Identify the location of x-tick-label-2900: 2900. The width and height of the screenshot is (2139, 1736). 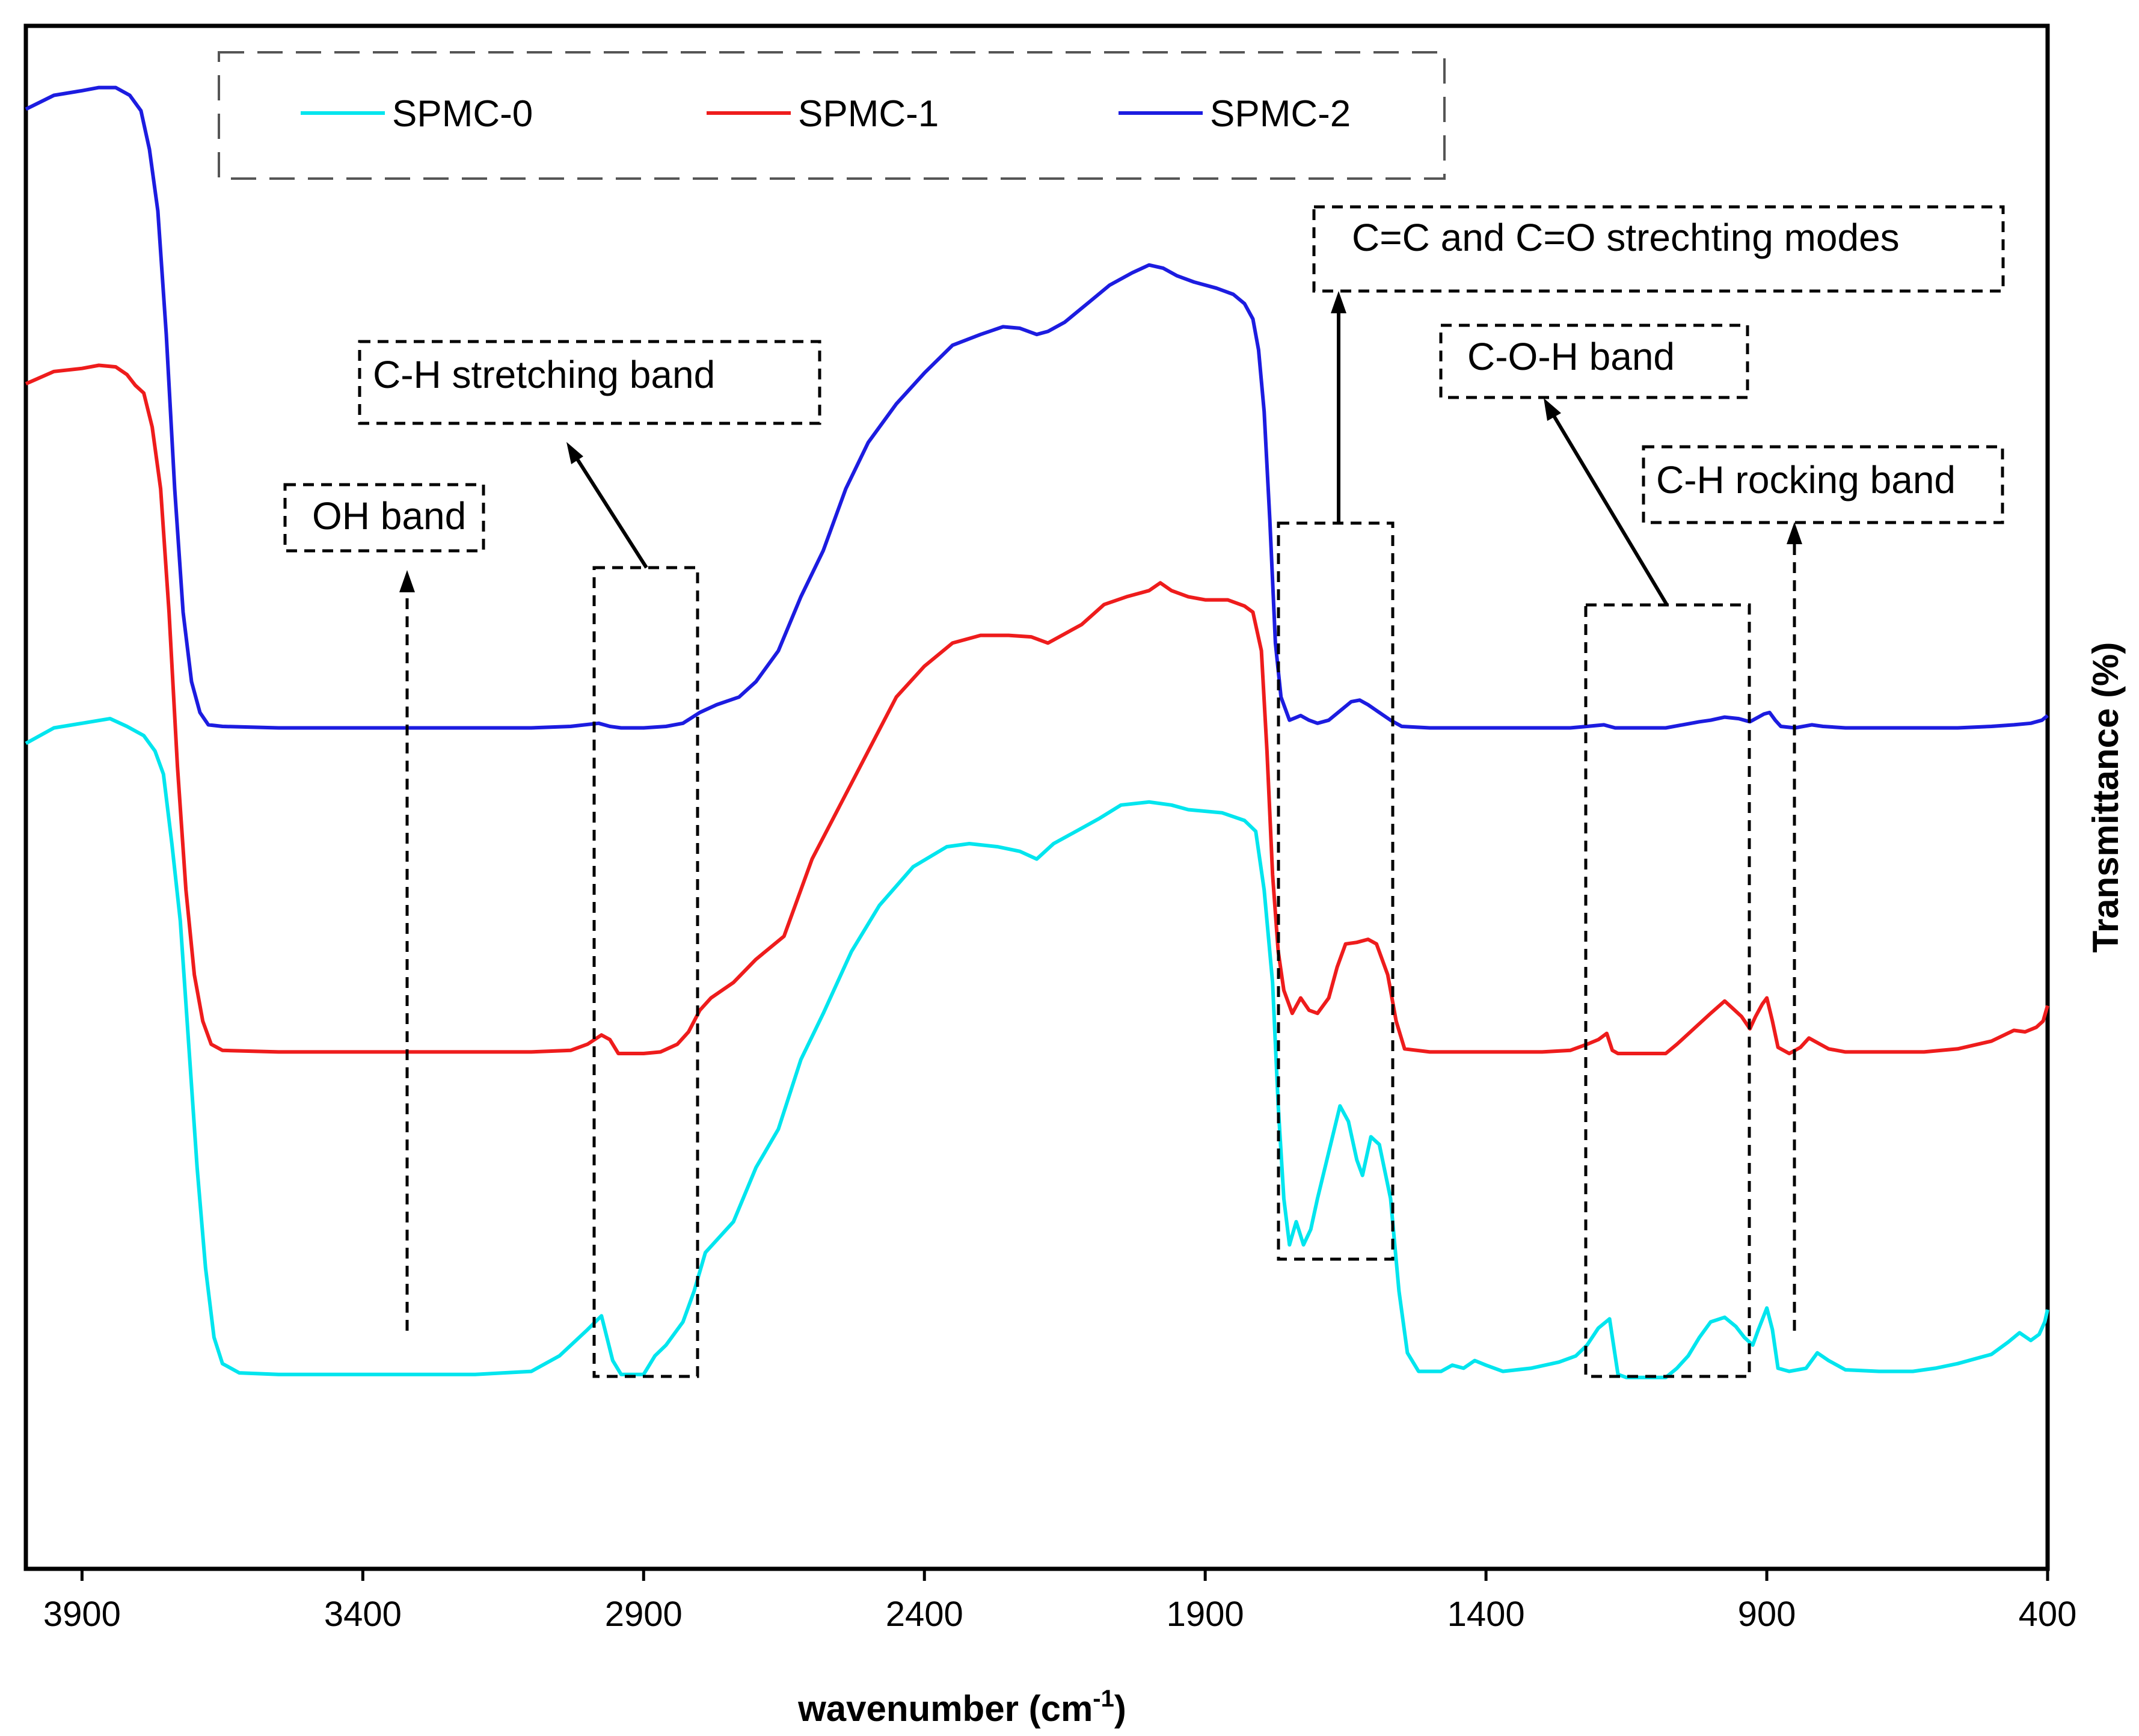
(644, 1615).